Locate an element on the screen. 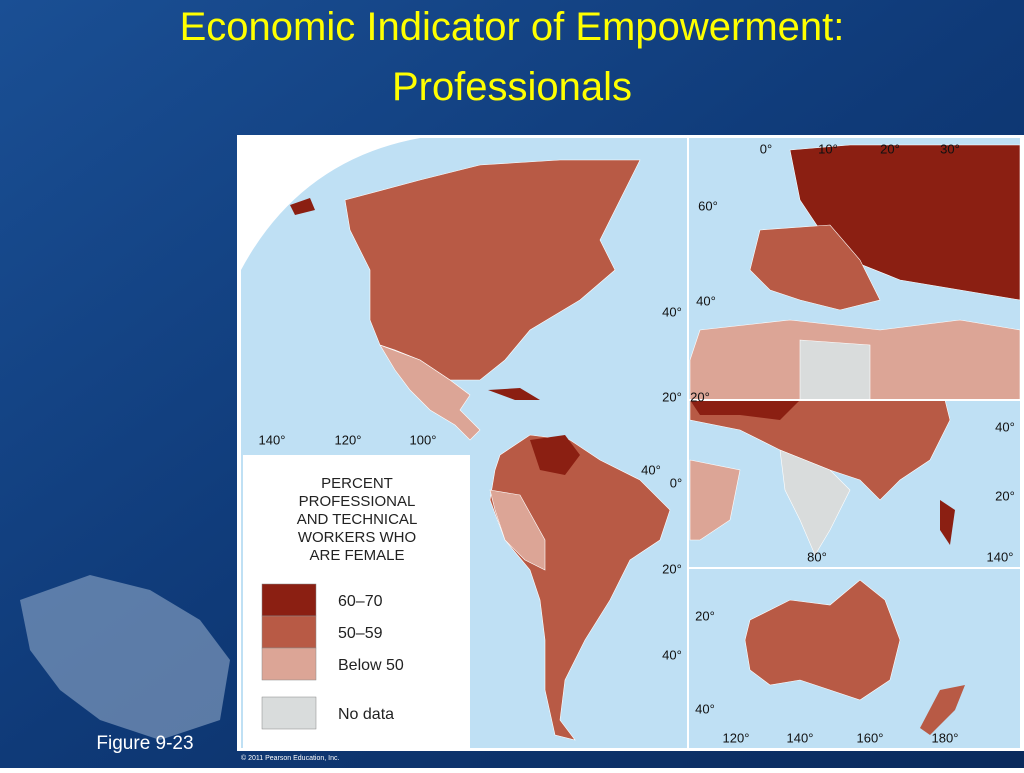 The width and height of the screenshot is (1024, 773). graticule-label: 80° is located at coordinates (817, 556).